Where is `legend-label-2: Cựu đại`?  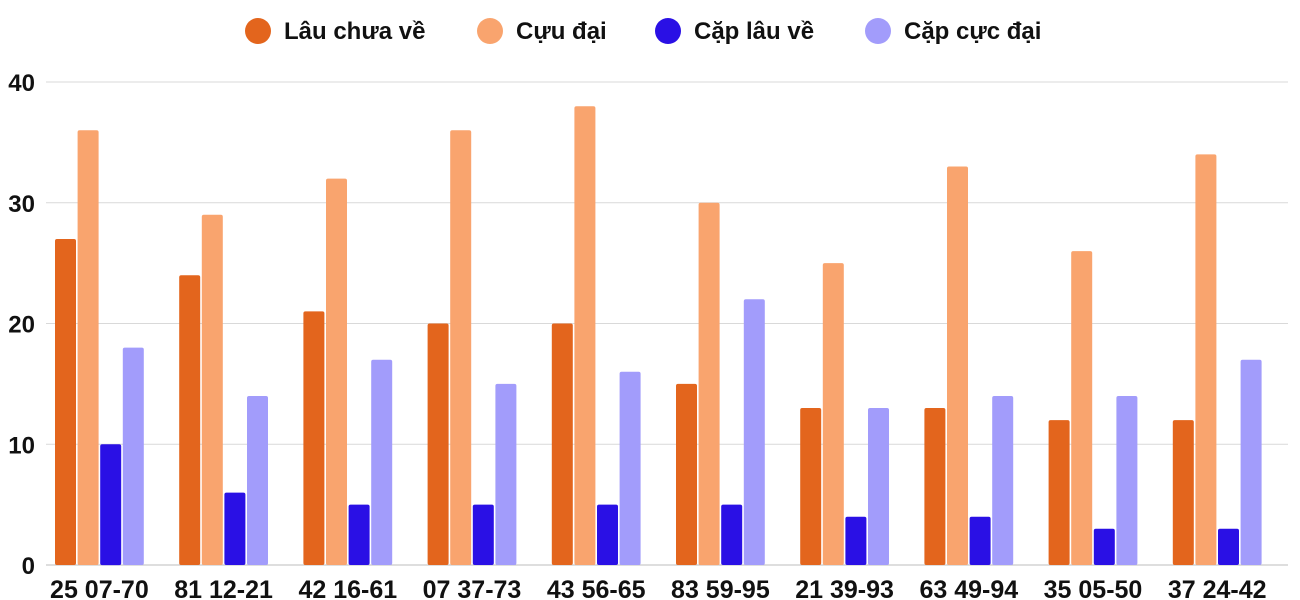 legend-label-2: Cựu đại is located at coordinates (561, 31).